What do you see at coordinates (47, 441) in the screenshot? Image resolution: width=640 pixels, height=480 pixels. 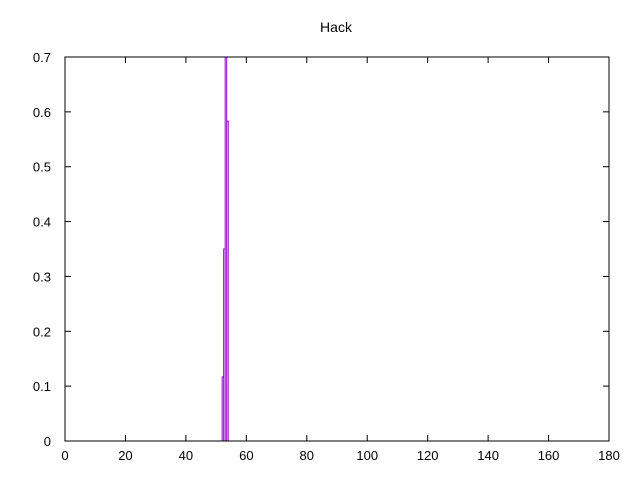 I see `y-tick-label-0: 0` at bounding box center [47, 441].